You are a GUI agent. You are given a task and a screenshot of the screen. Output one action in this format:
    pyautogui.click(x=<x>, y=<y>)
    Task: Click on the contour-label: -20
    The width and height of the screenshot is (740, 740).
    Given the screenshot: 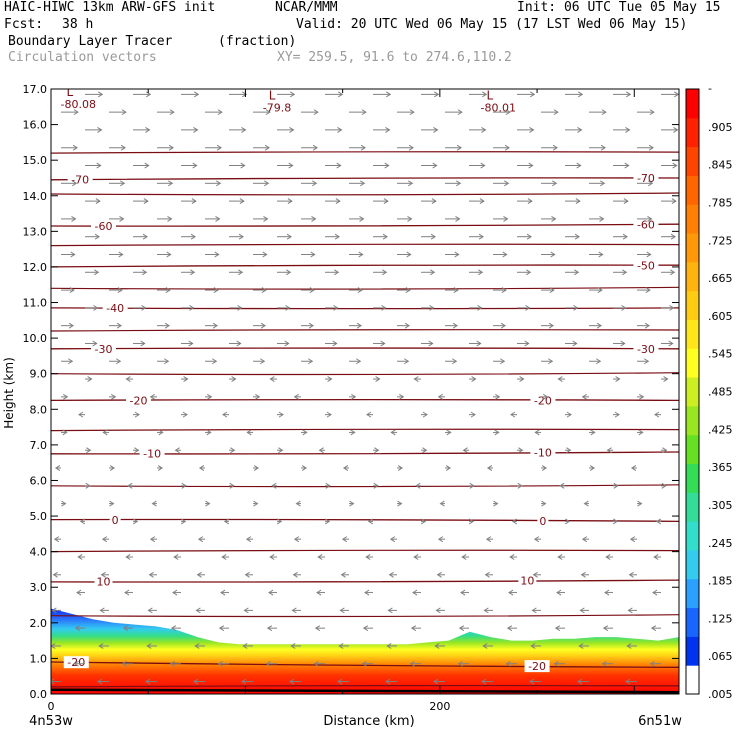 What is the action you would take?
    pyautogui.click(x=543, y=400)
    